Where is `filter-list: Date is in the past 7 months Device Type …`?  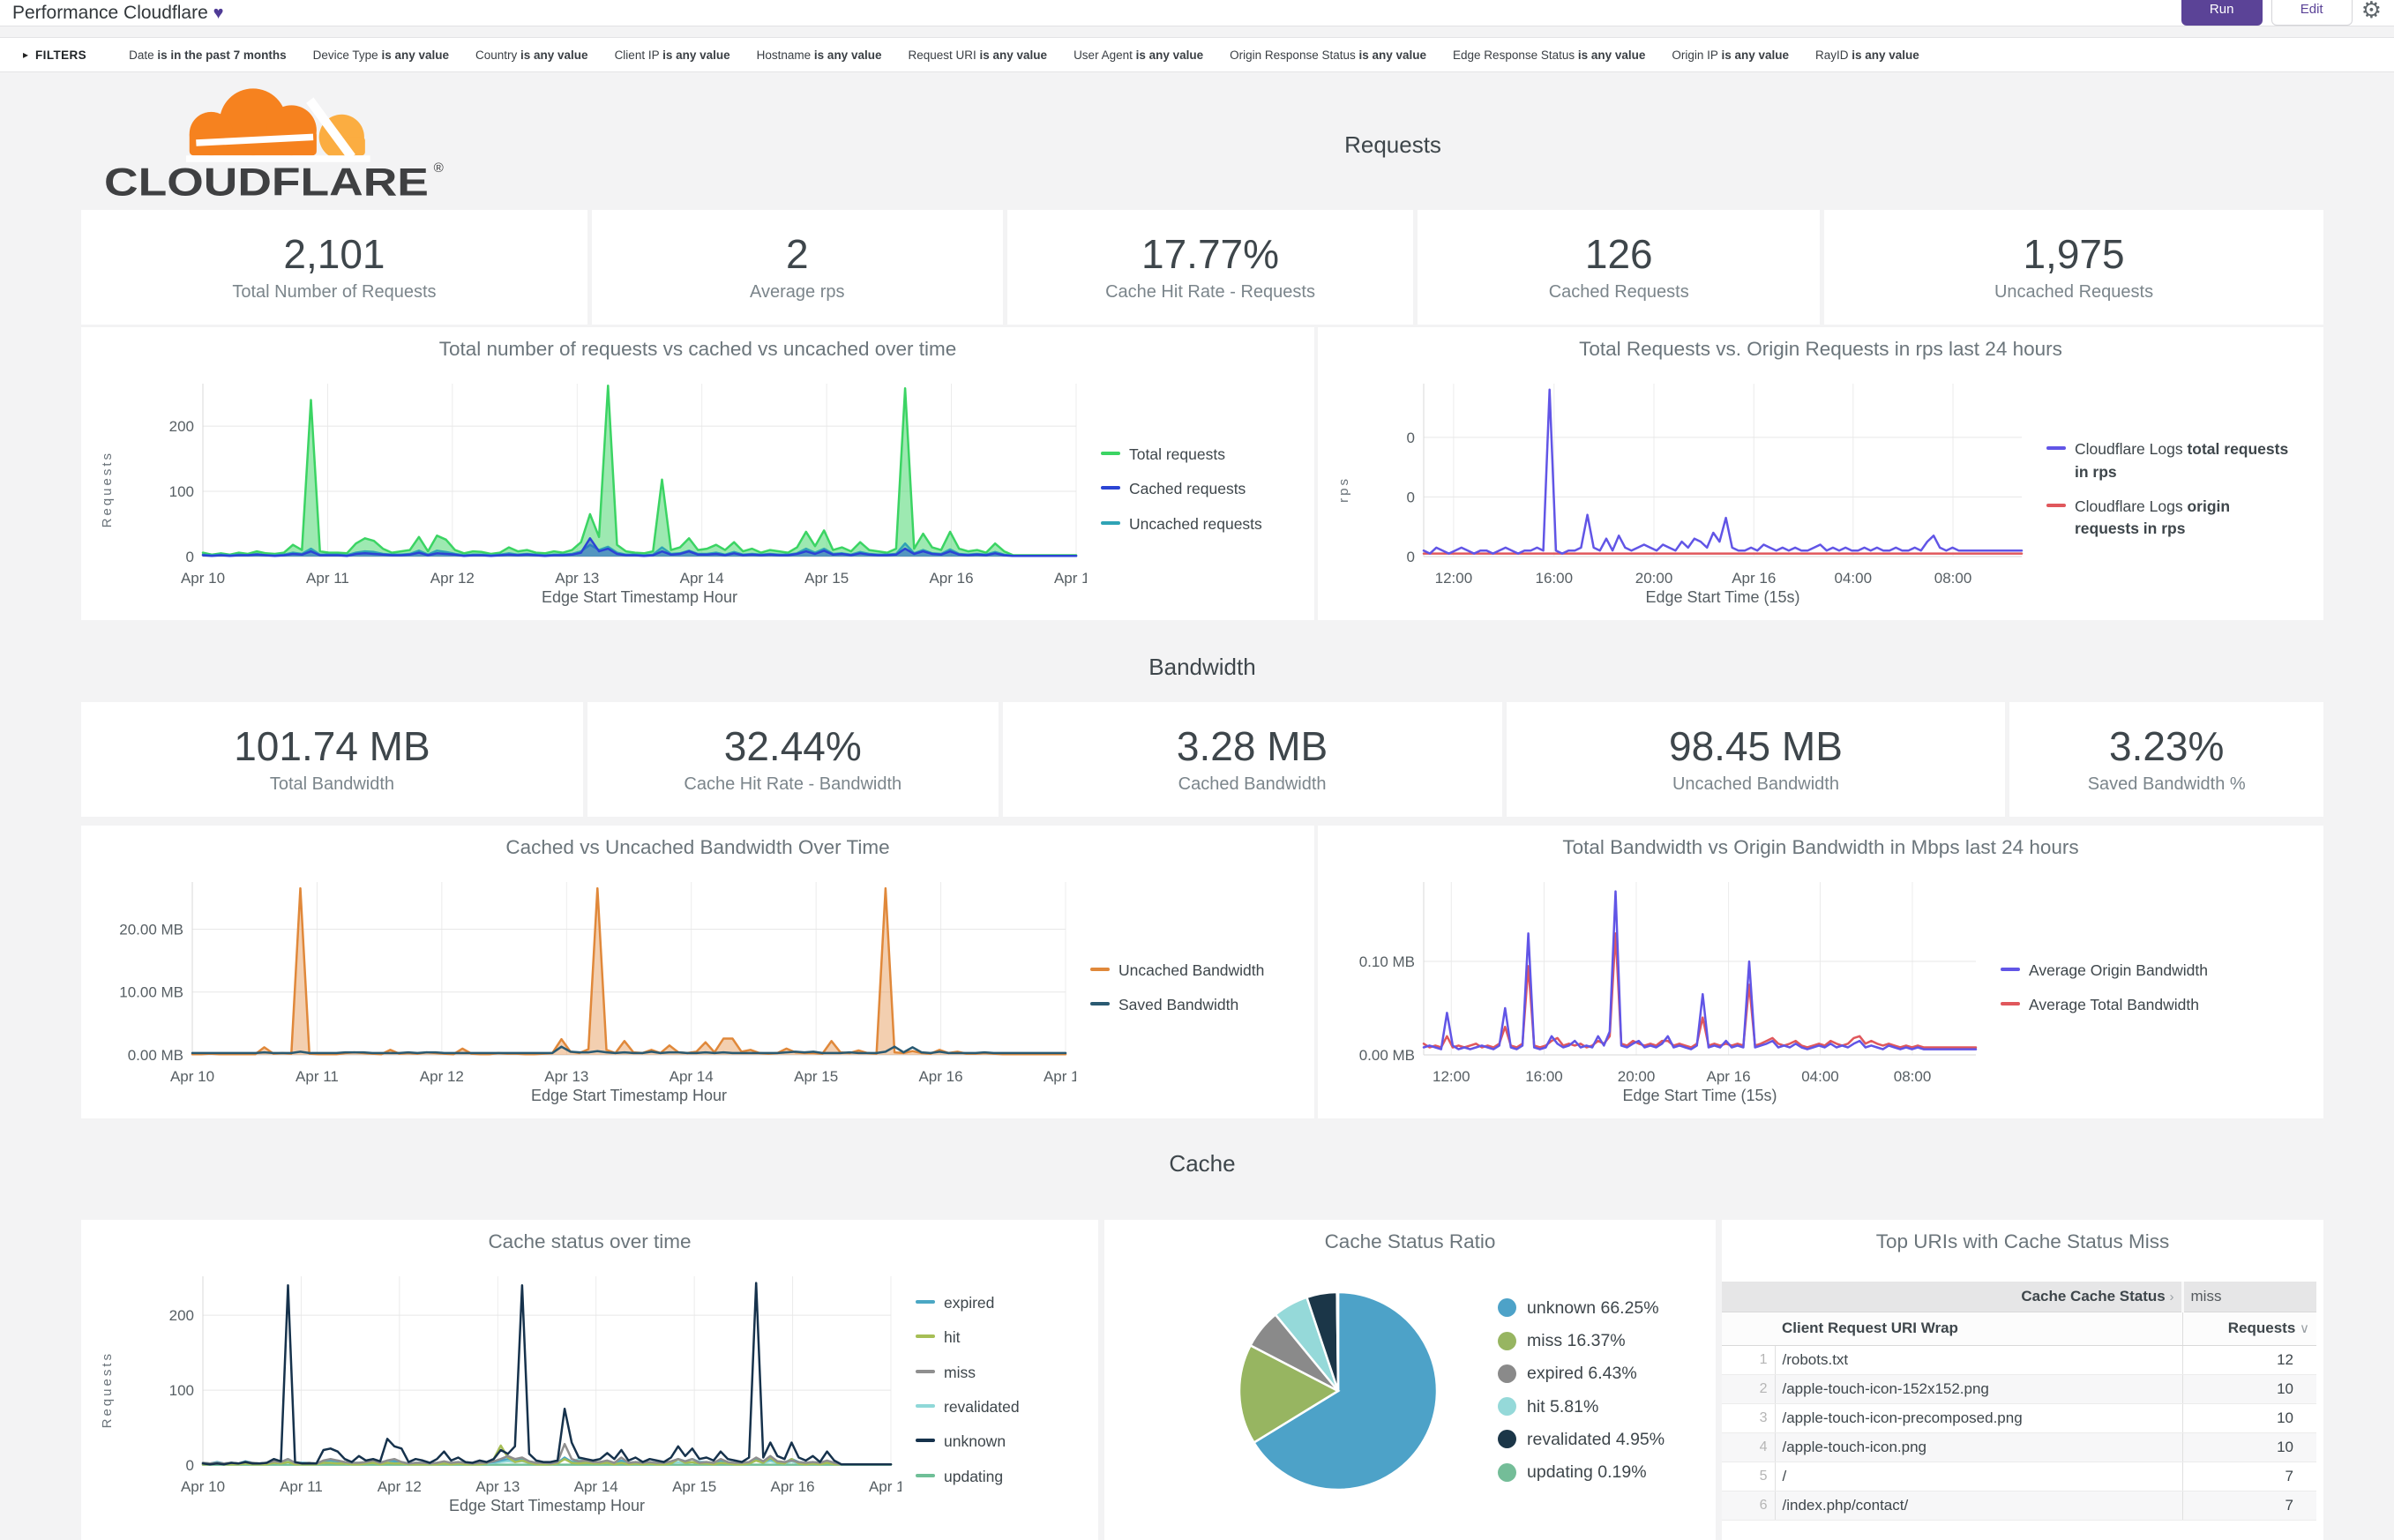 filter-list: Date is in the past 7 months Device Type … is located at coordinates (1261, 55).